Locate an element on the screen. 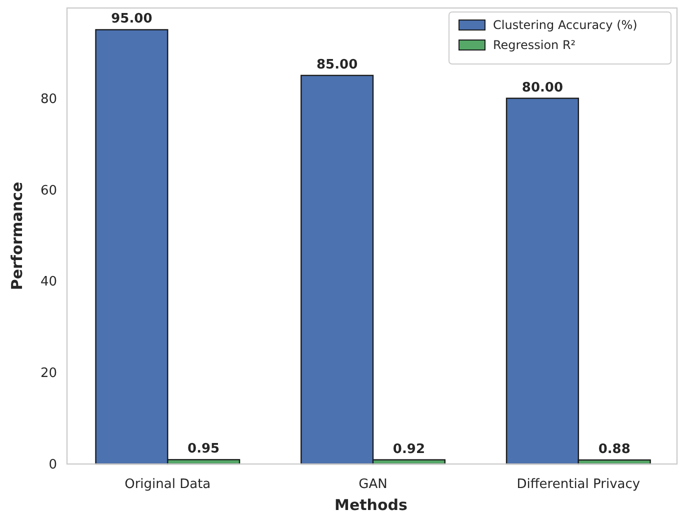 The width and height of the screenshot is (679, 515). y-tick-label: 20 is located at coordinates (48, 374).